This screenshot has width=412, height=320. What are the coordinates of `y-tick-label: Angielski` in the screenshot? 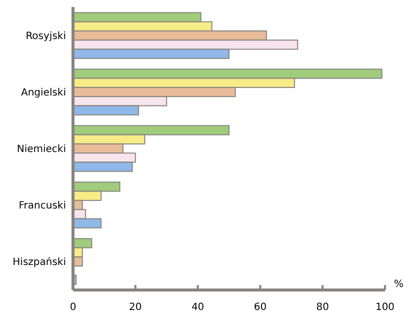 It's located at (43, 93).